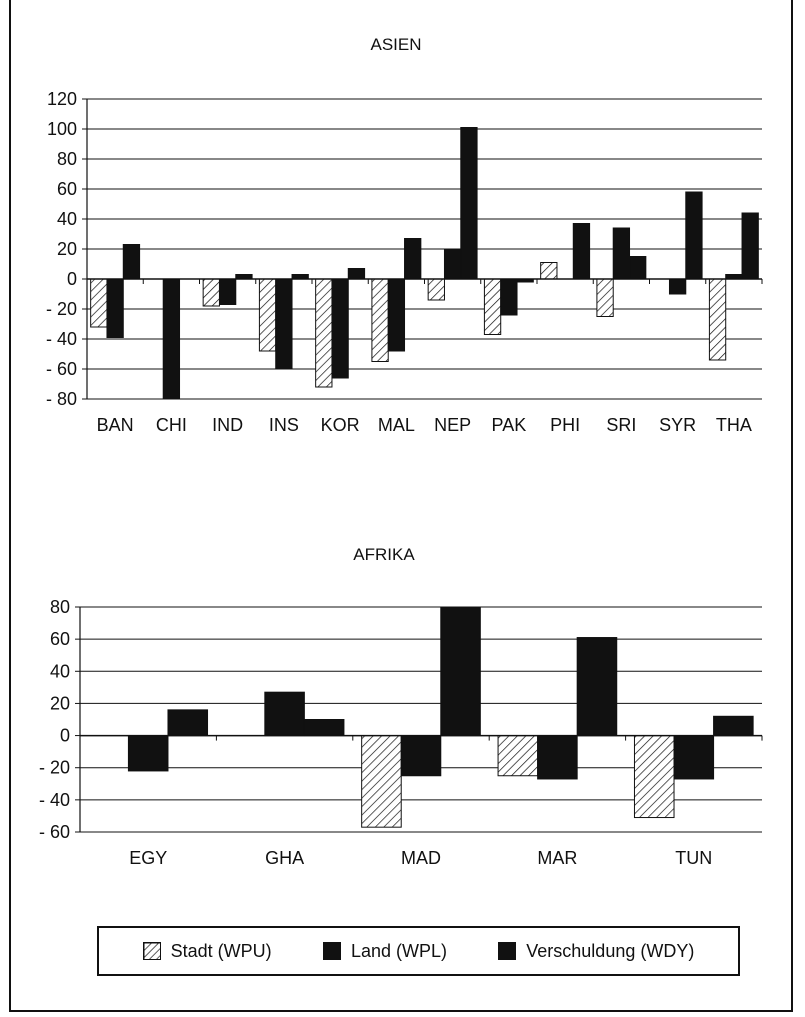  What do you see at coordinates (557, 858) in the screenshot?
I see `x-category-label: MAR` at bounding box center [557, 858].